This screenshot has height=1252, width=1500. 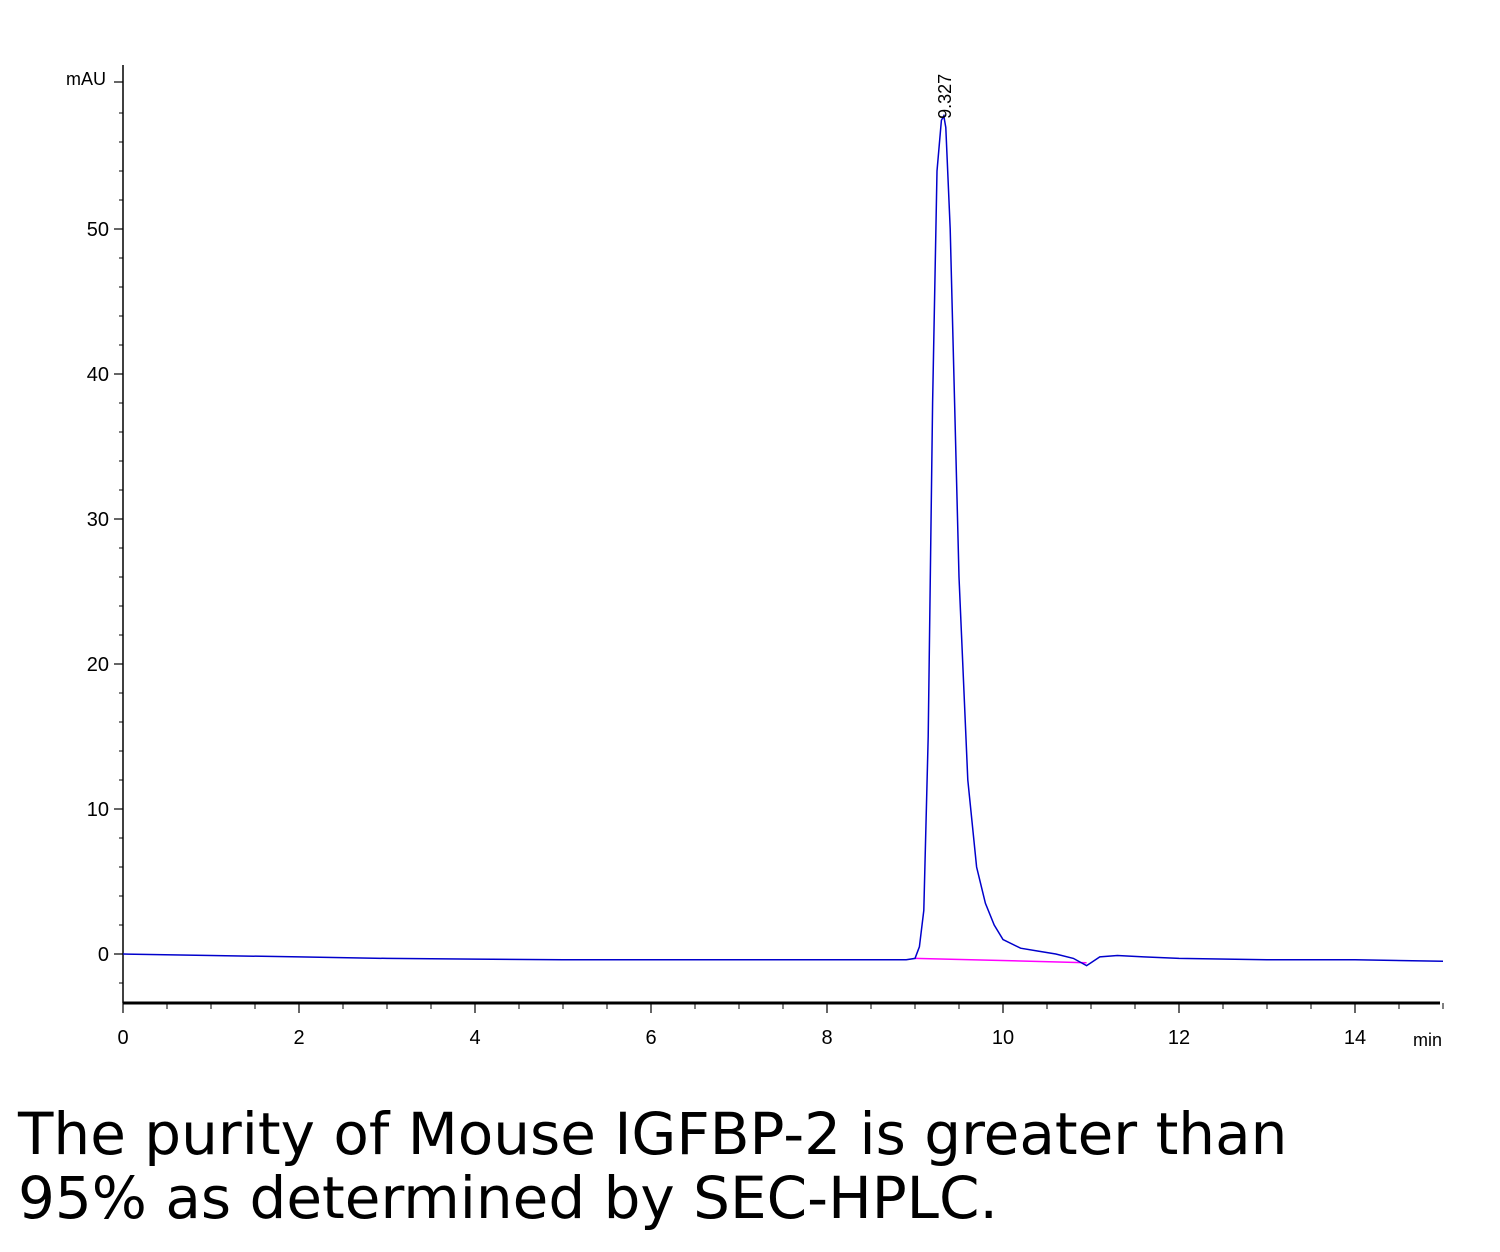 I want to click on caption-line-2: 95% as determined by SEC-HPLC., so click(x=508, y=1198).